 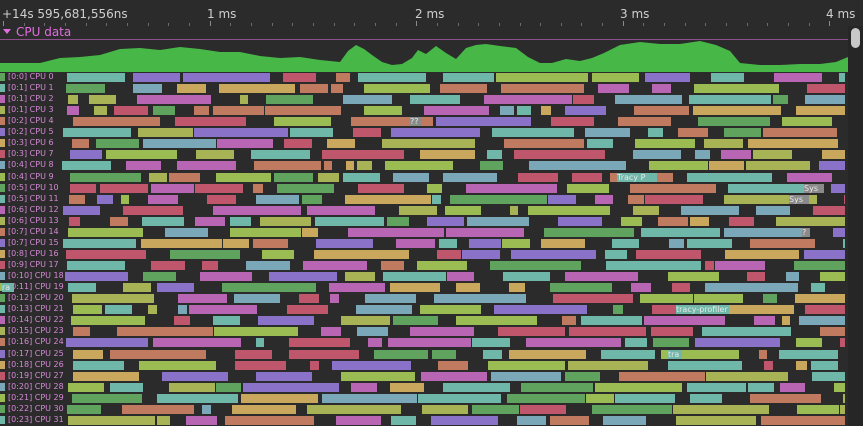 What do you see at coordinates (424, 232) in the screenshot?
I see `cpu-core-row: [0:7] CPU 14` at bounding box center [424, 232].